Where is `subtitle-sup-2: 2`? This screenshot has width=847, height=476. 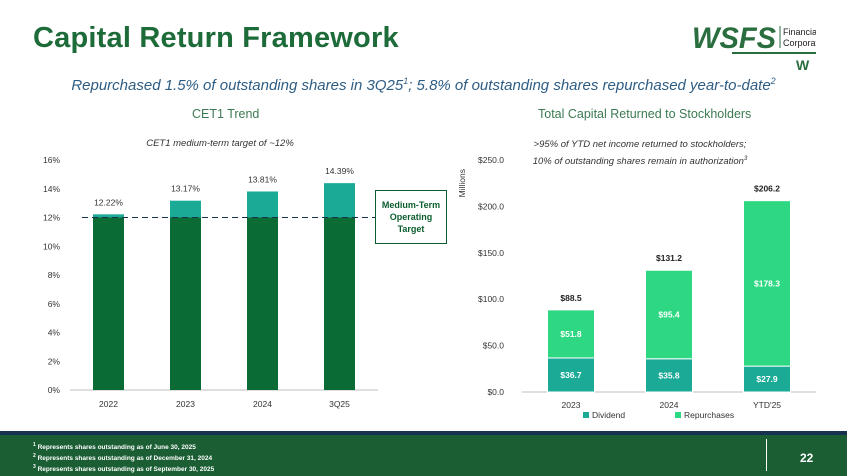 subtitle-sup-2: 2 is located at coordinates (773, 81).